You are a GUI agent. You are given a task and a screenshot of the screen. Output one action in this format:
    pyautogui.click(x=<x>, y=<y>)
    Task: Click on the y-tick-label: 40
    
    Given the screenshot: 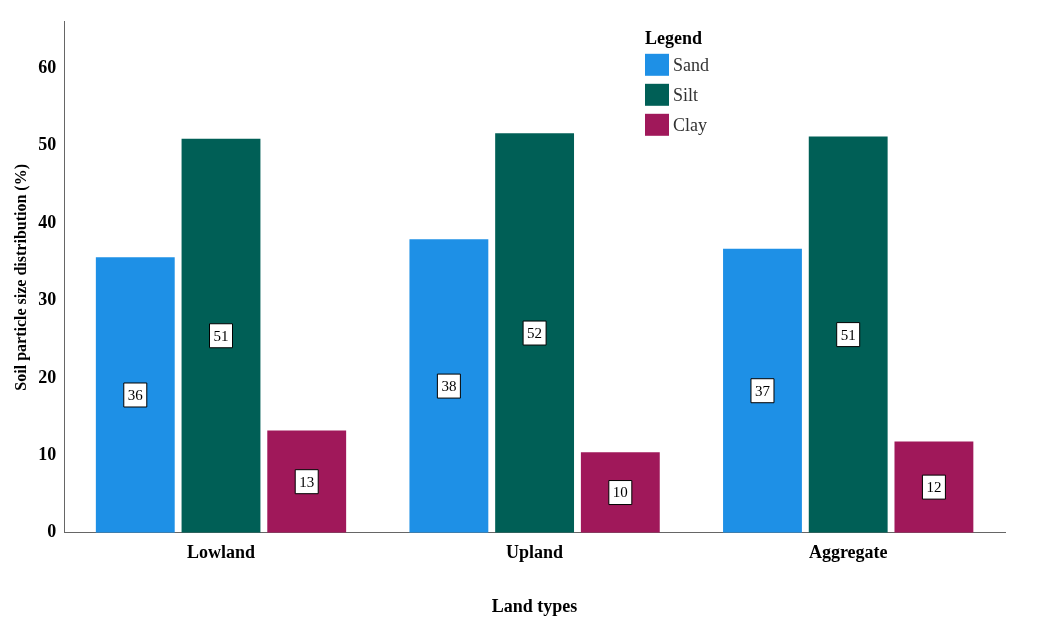 What is the action you would take?
    pyautogui.click(x=47, y=221)
    